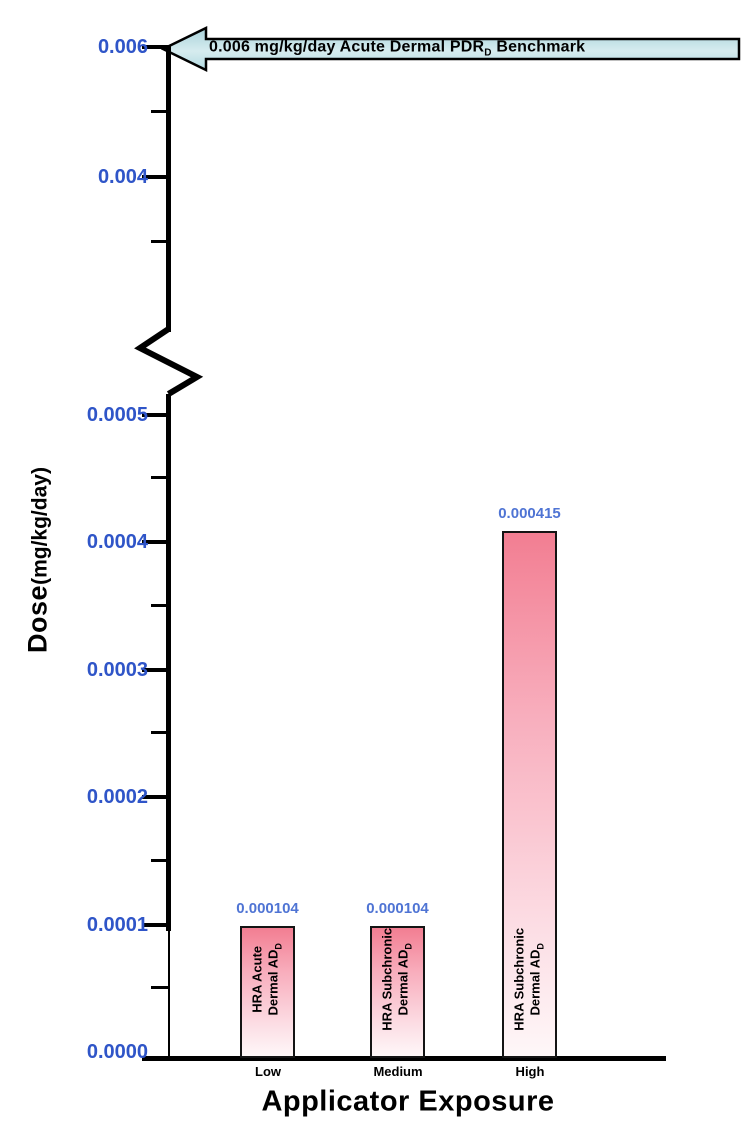 Image resolution: width=743 pixels, height=1137 pixels. What do you see at coordinates (529, 794) in the screenshot?
I see `bar-rect-high: HRA Subchronic Dermal ADD` at bounding box center [529, 794].